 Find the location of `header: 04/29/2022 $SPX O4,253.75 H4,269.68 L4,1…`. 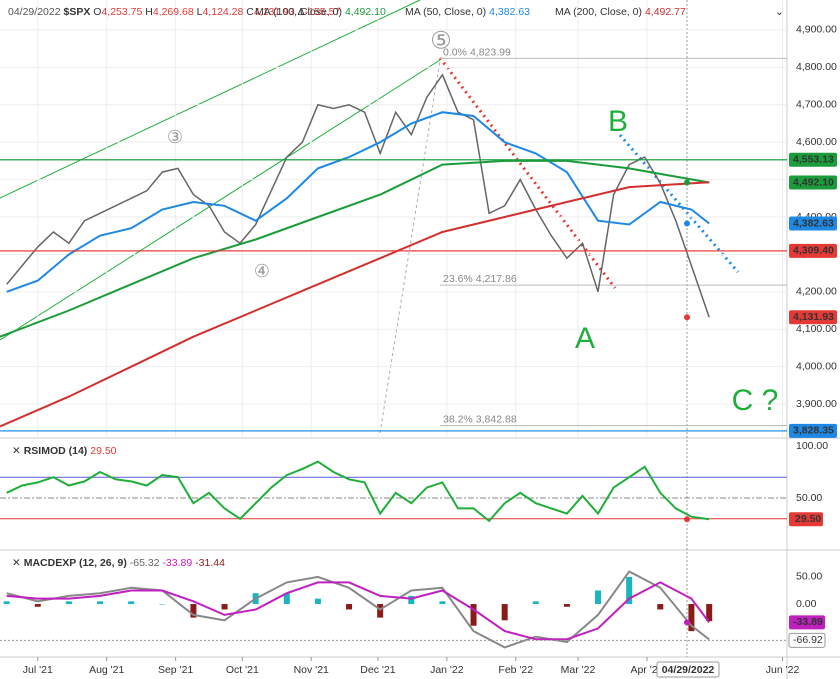

header: 04/29/2022 $SPX O4,253.75 H4,269.68 L4,1… is located at coordinates (174, 12).